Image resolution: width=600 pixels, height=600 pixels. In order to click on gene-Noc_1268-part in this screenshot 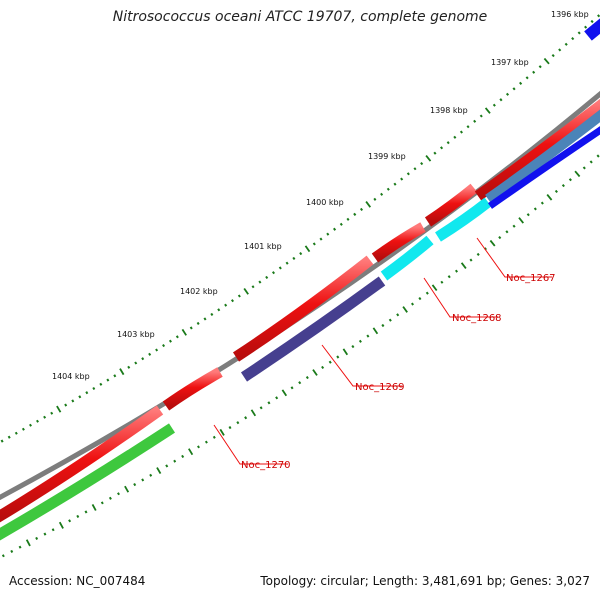, I will do `click(463, 219)`.